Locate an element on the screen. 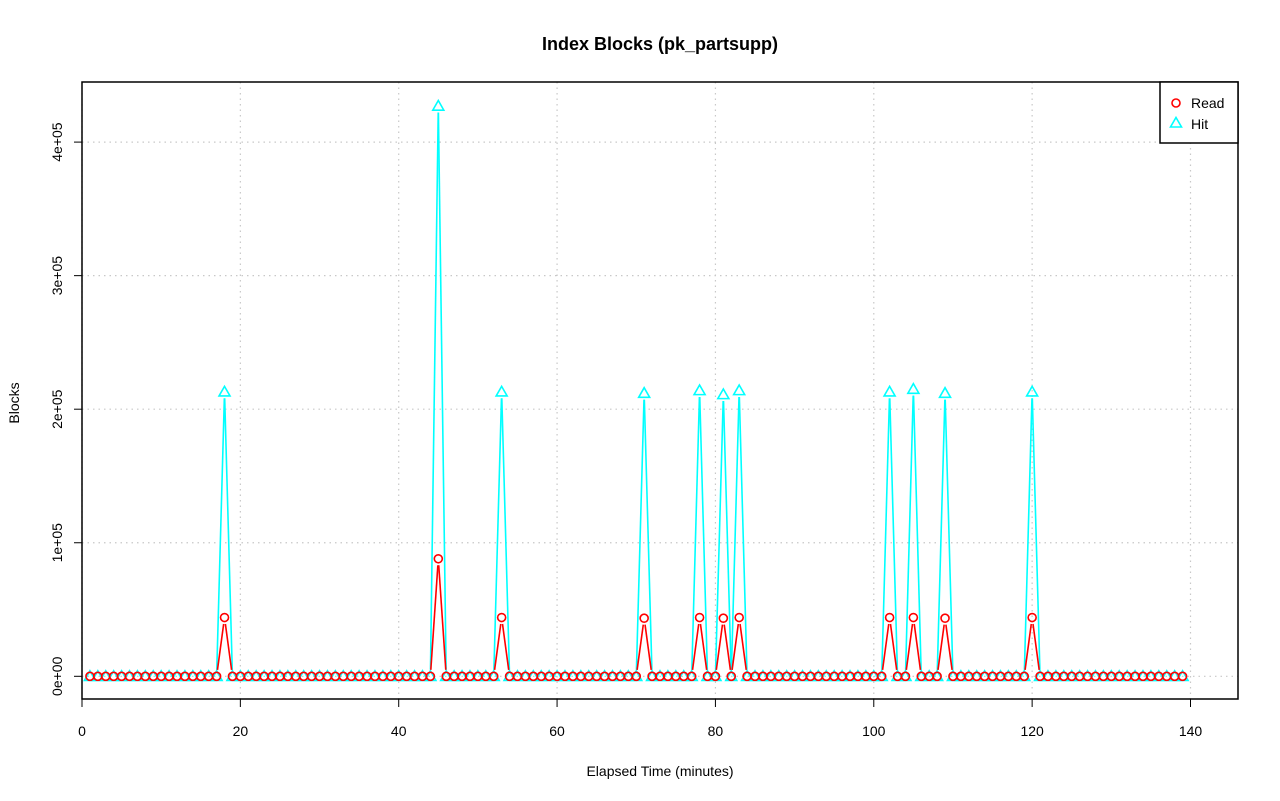  x-tick-label: 0 is located at coordinates (82, 731).